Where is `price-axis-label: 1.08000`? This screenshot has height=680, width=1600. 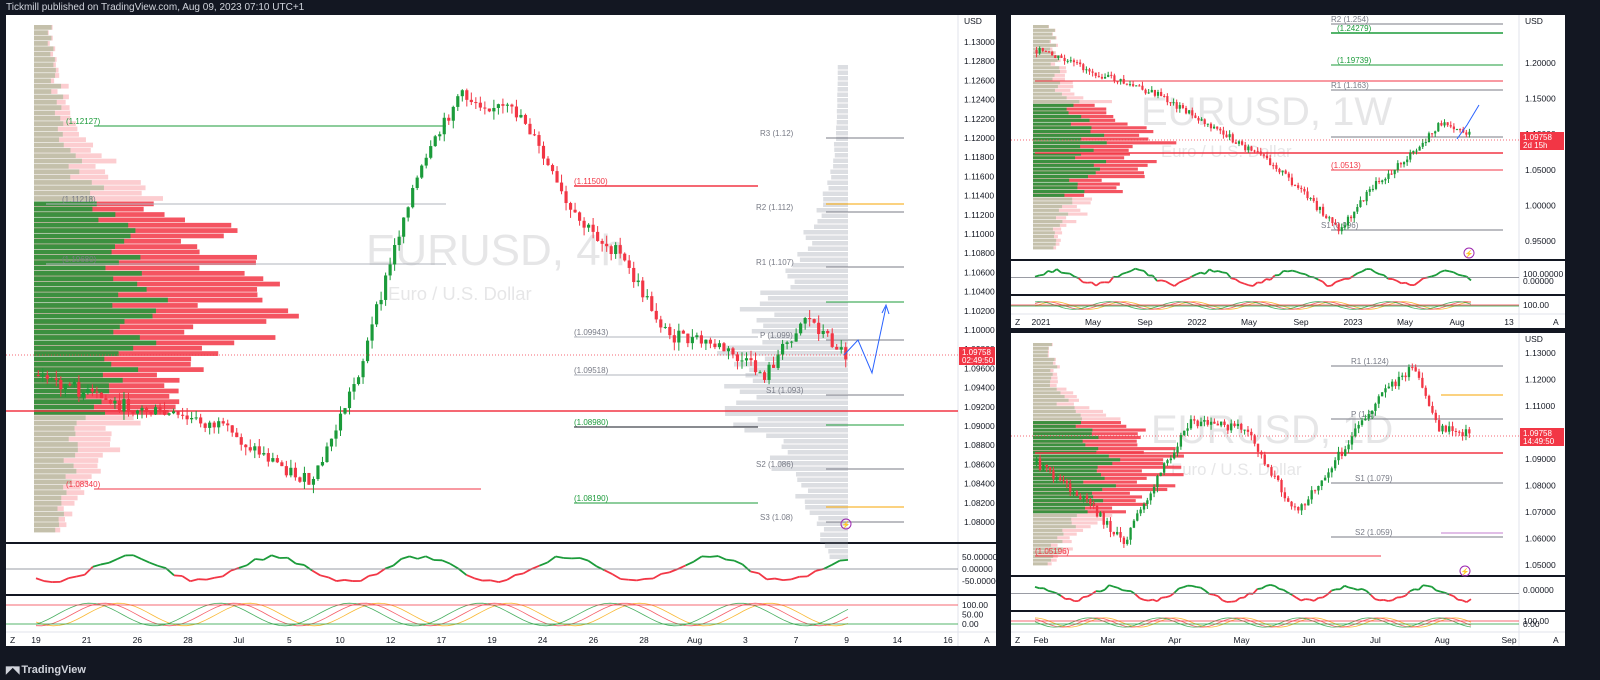
price-axis-label: 1.08000 is located at coordinates (979, 522).